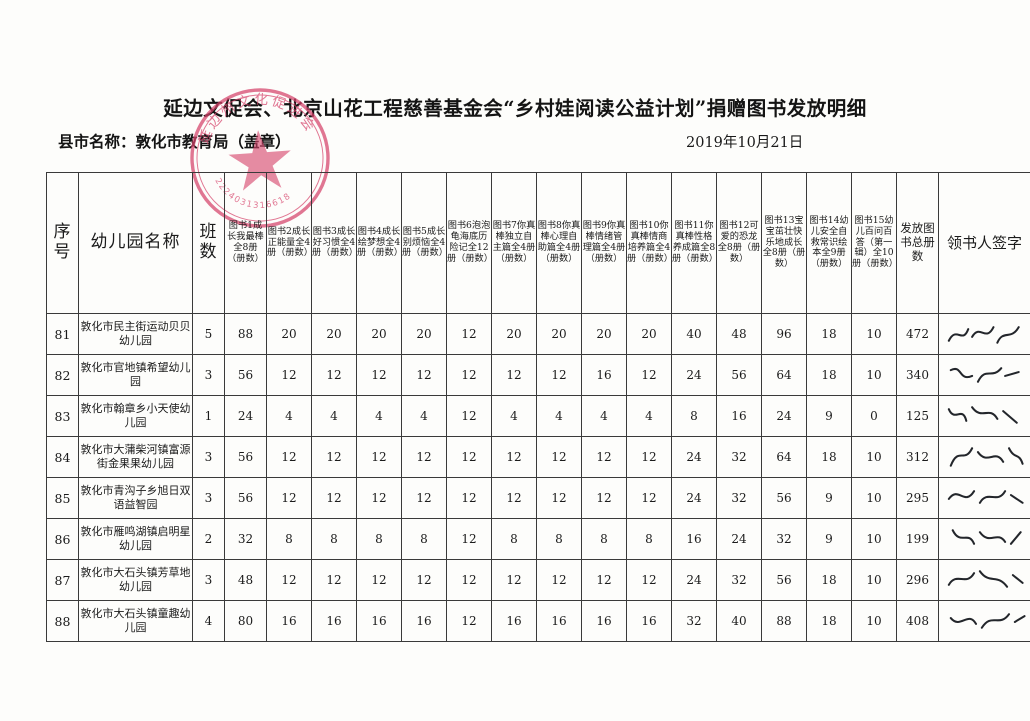  I want to click on cell-total-books: 408, so click(917, 621).